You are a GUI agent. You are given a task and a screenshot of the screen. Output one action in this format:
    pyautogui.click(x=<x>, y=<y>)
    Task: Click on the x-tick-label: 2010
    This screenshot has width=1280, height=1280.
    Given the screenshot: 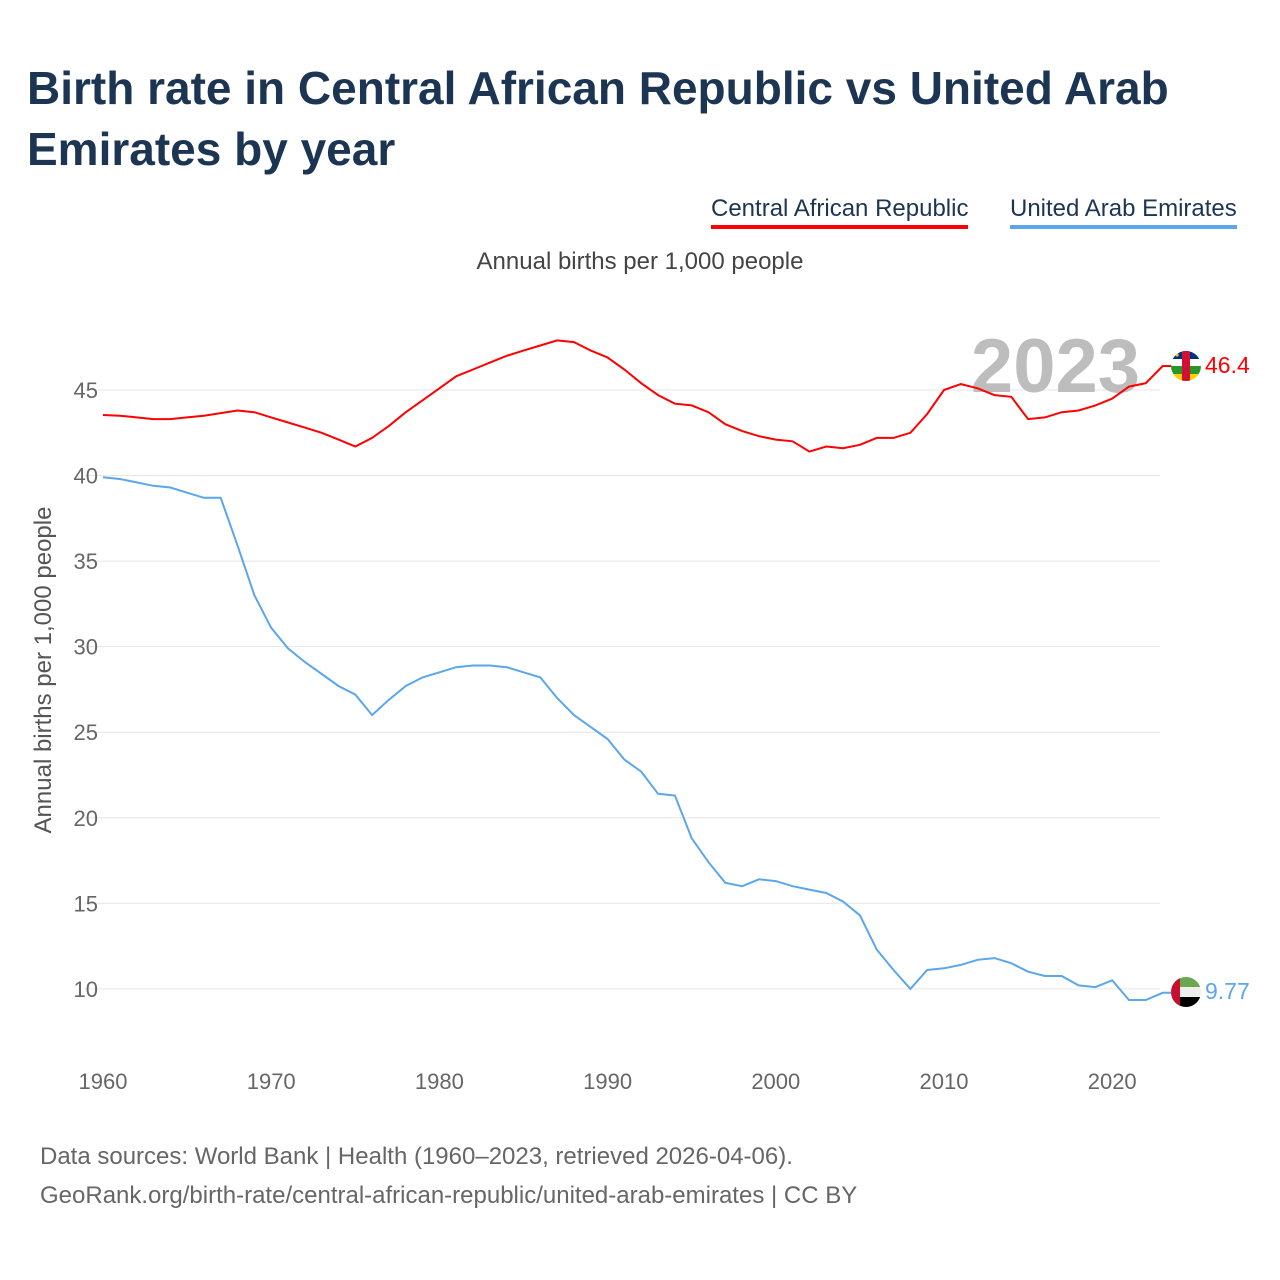 What is the action you would take?
    pyautogui.click(x=944, y=1081)
    